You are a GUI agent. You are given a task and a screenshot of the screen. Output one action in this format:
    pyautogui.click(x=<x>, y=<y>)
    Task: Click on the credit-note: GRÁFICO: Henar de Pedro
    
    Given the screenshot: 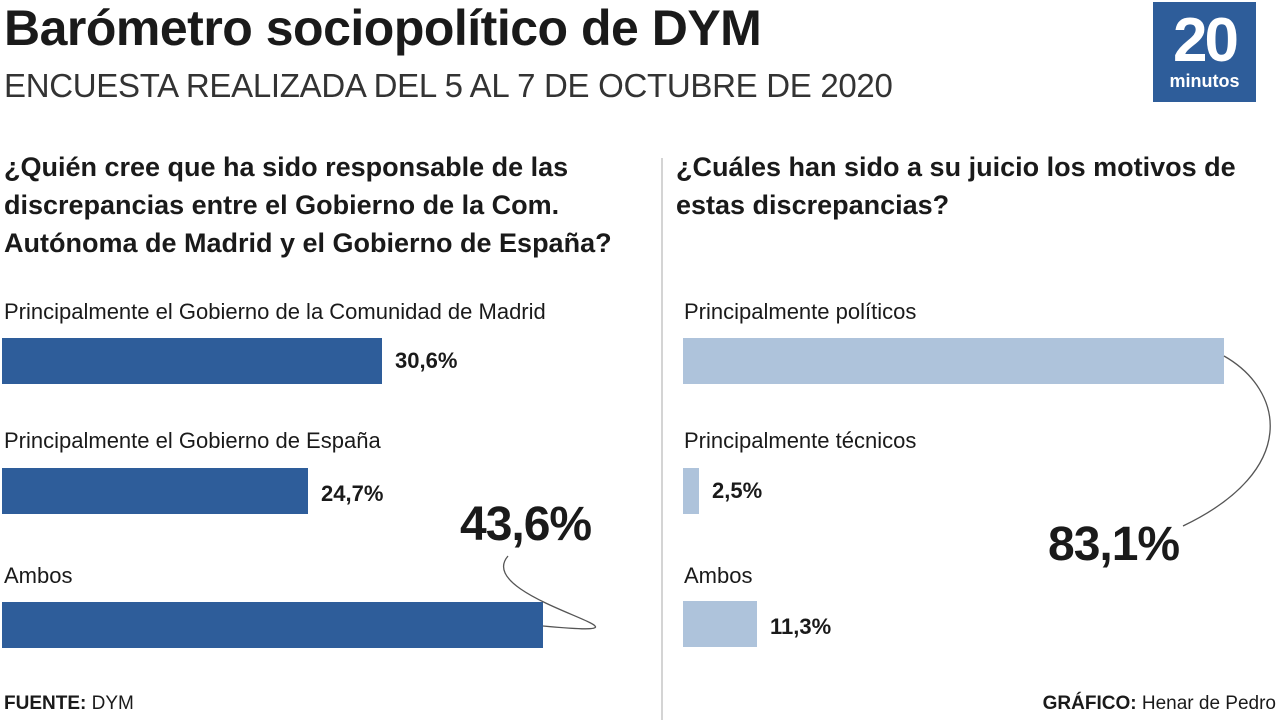 What is the action you would take?
    pyautogui.click(x=1159, y=704)
    